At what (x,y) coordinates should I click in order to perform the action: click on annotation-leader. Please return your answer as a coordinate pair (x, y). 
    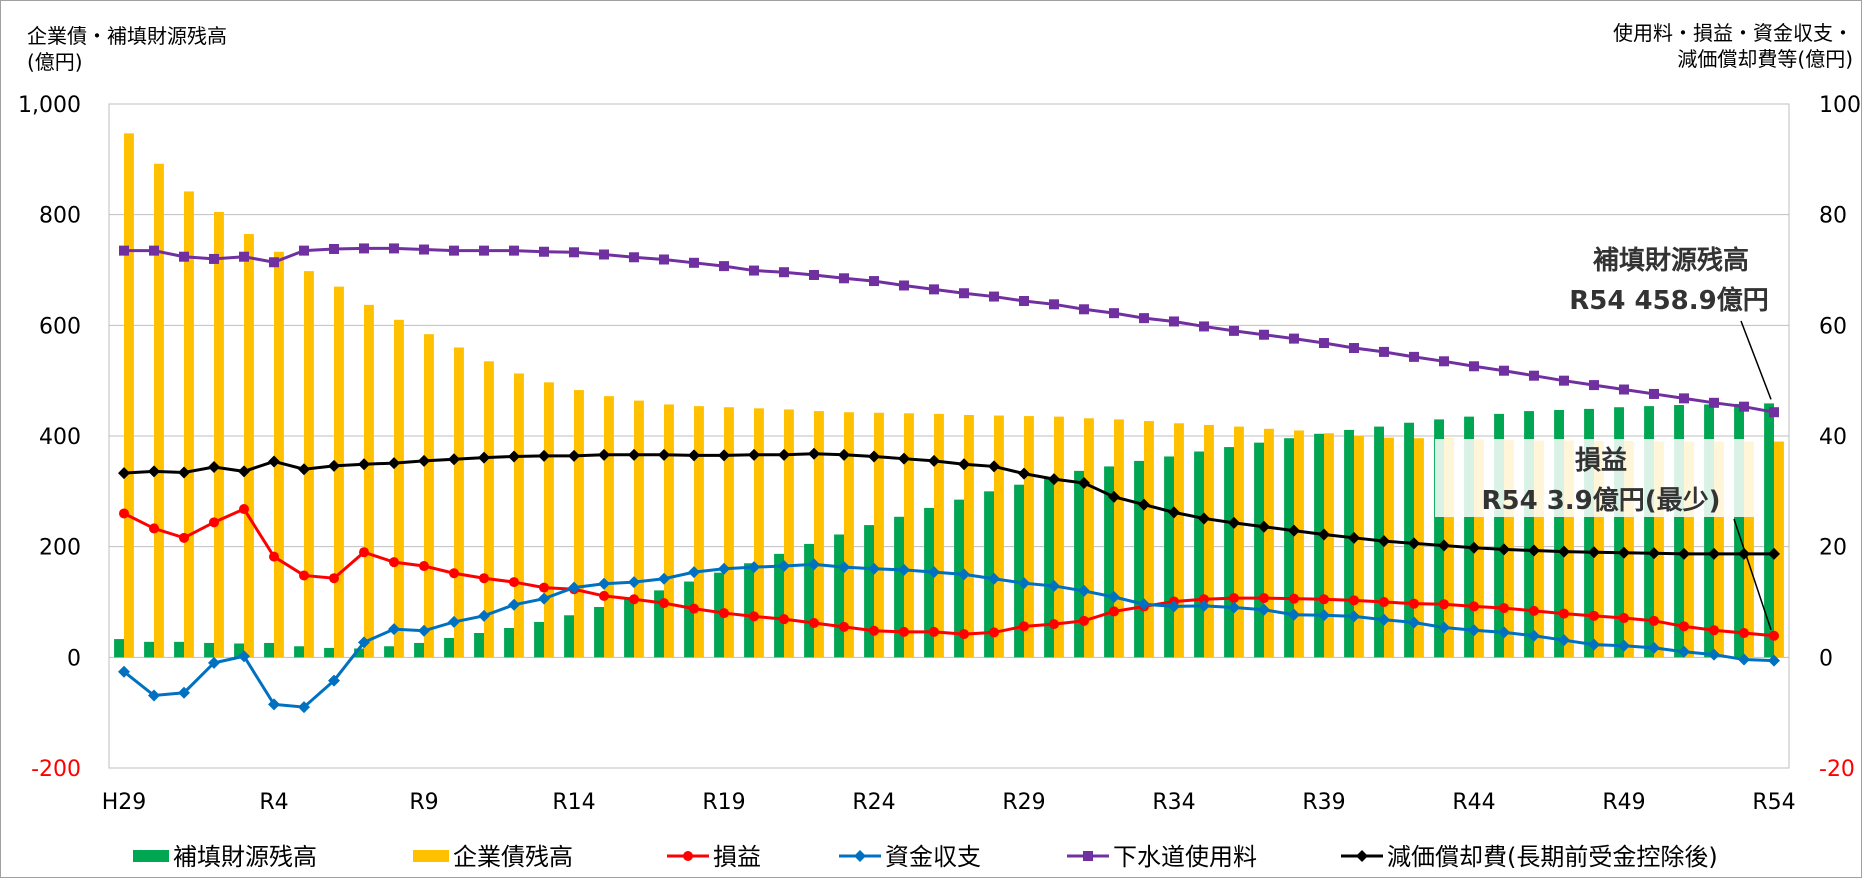
    Looking at the image, I should click on (1752, 574).